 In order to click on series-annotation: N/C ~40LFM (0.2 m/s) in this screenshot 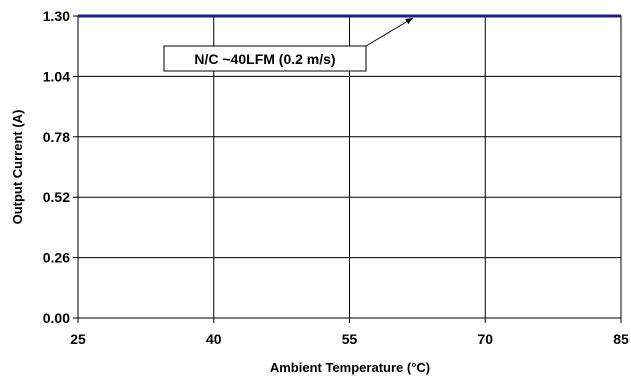, I will do `click(288, 44)`.